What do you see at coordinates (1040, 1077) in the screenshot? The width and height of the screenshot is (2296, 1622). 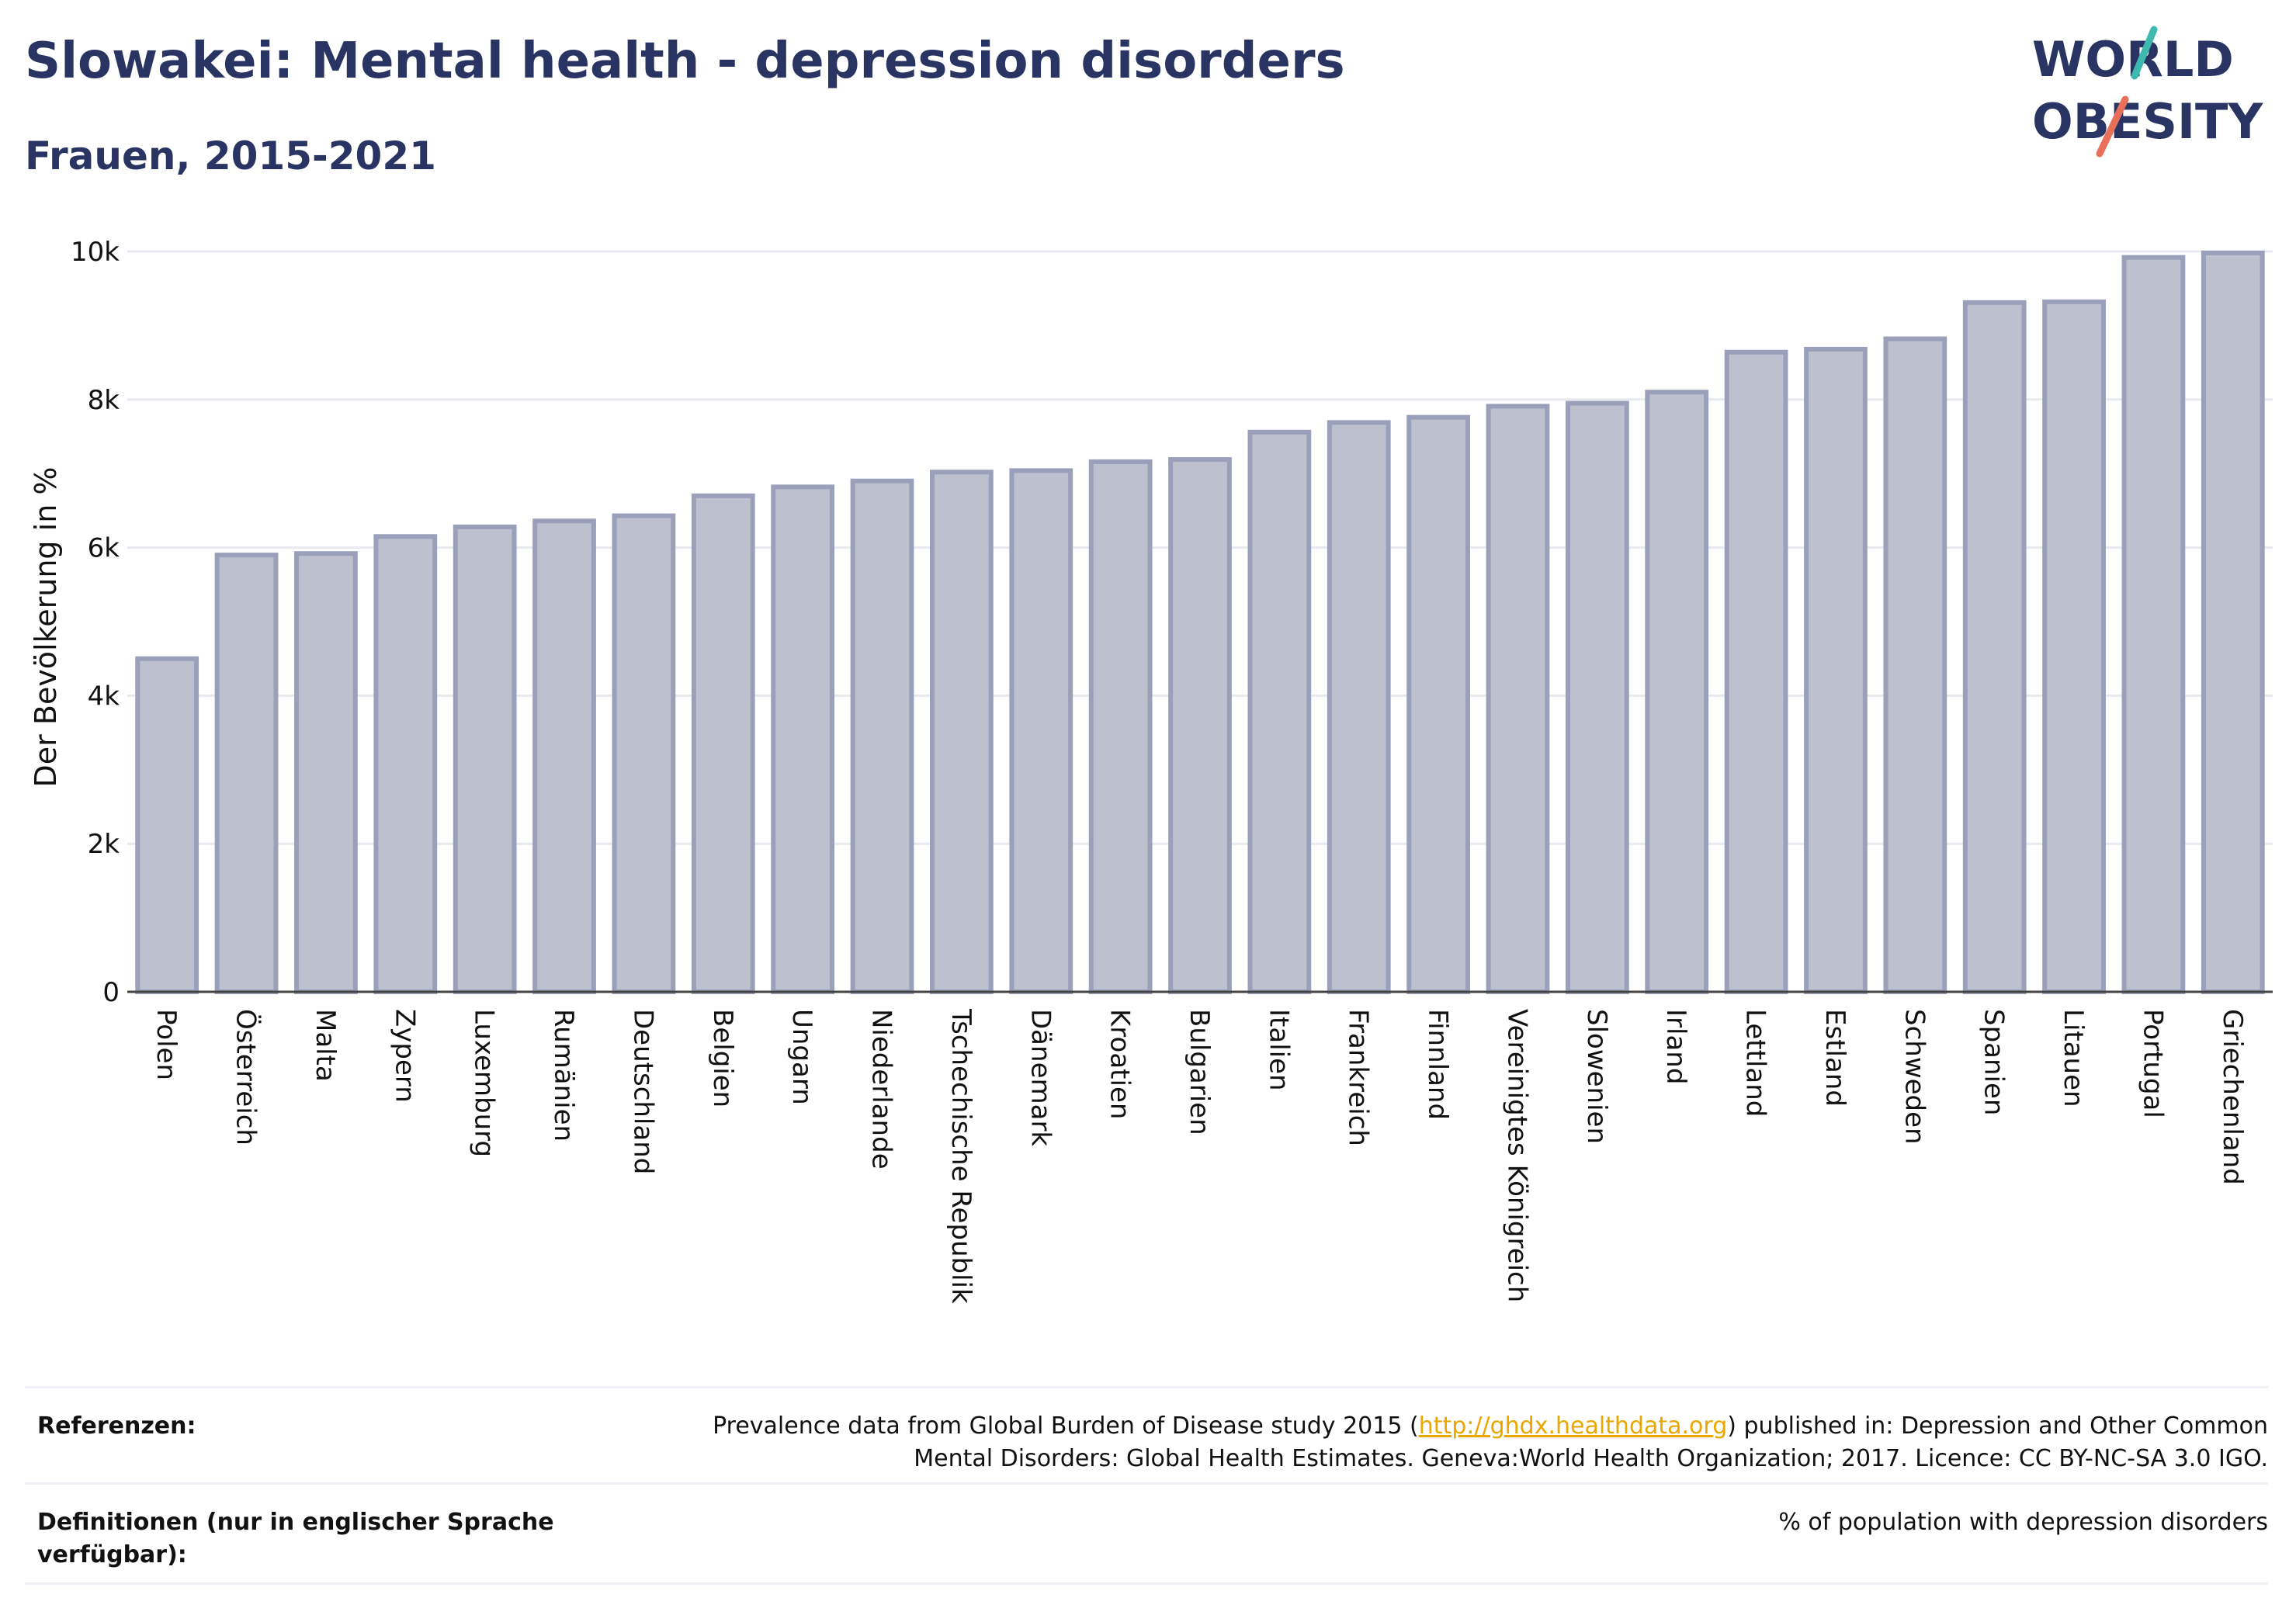 I see `x-tick-label: Dänemark` at bounding box center [1040, 1077].